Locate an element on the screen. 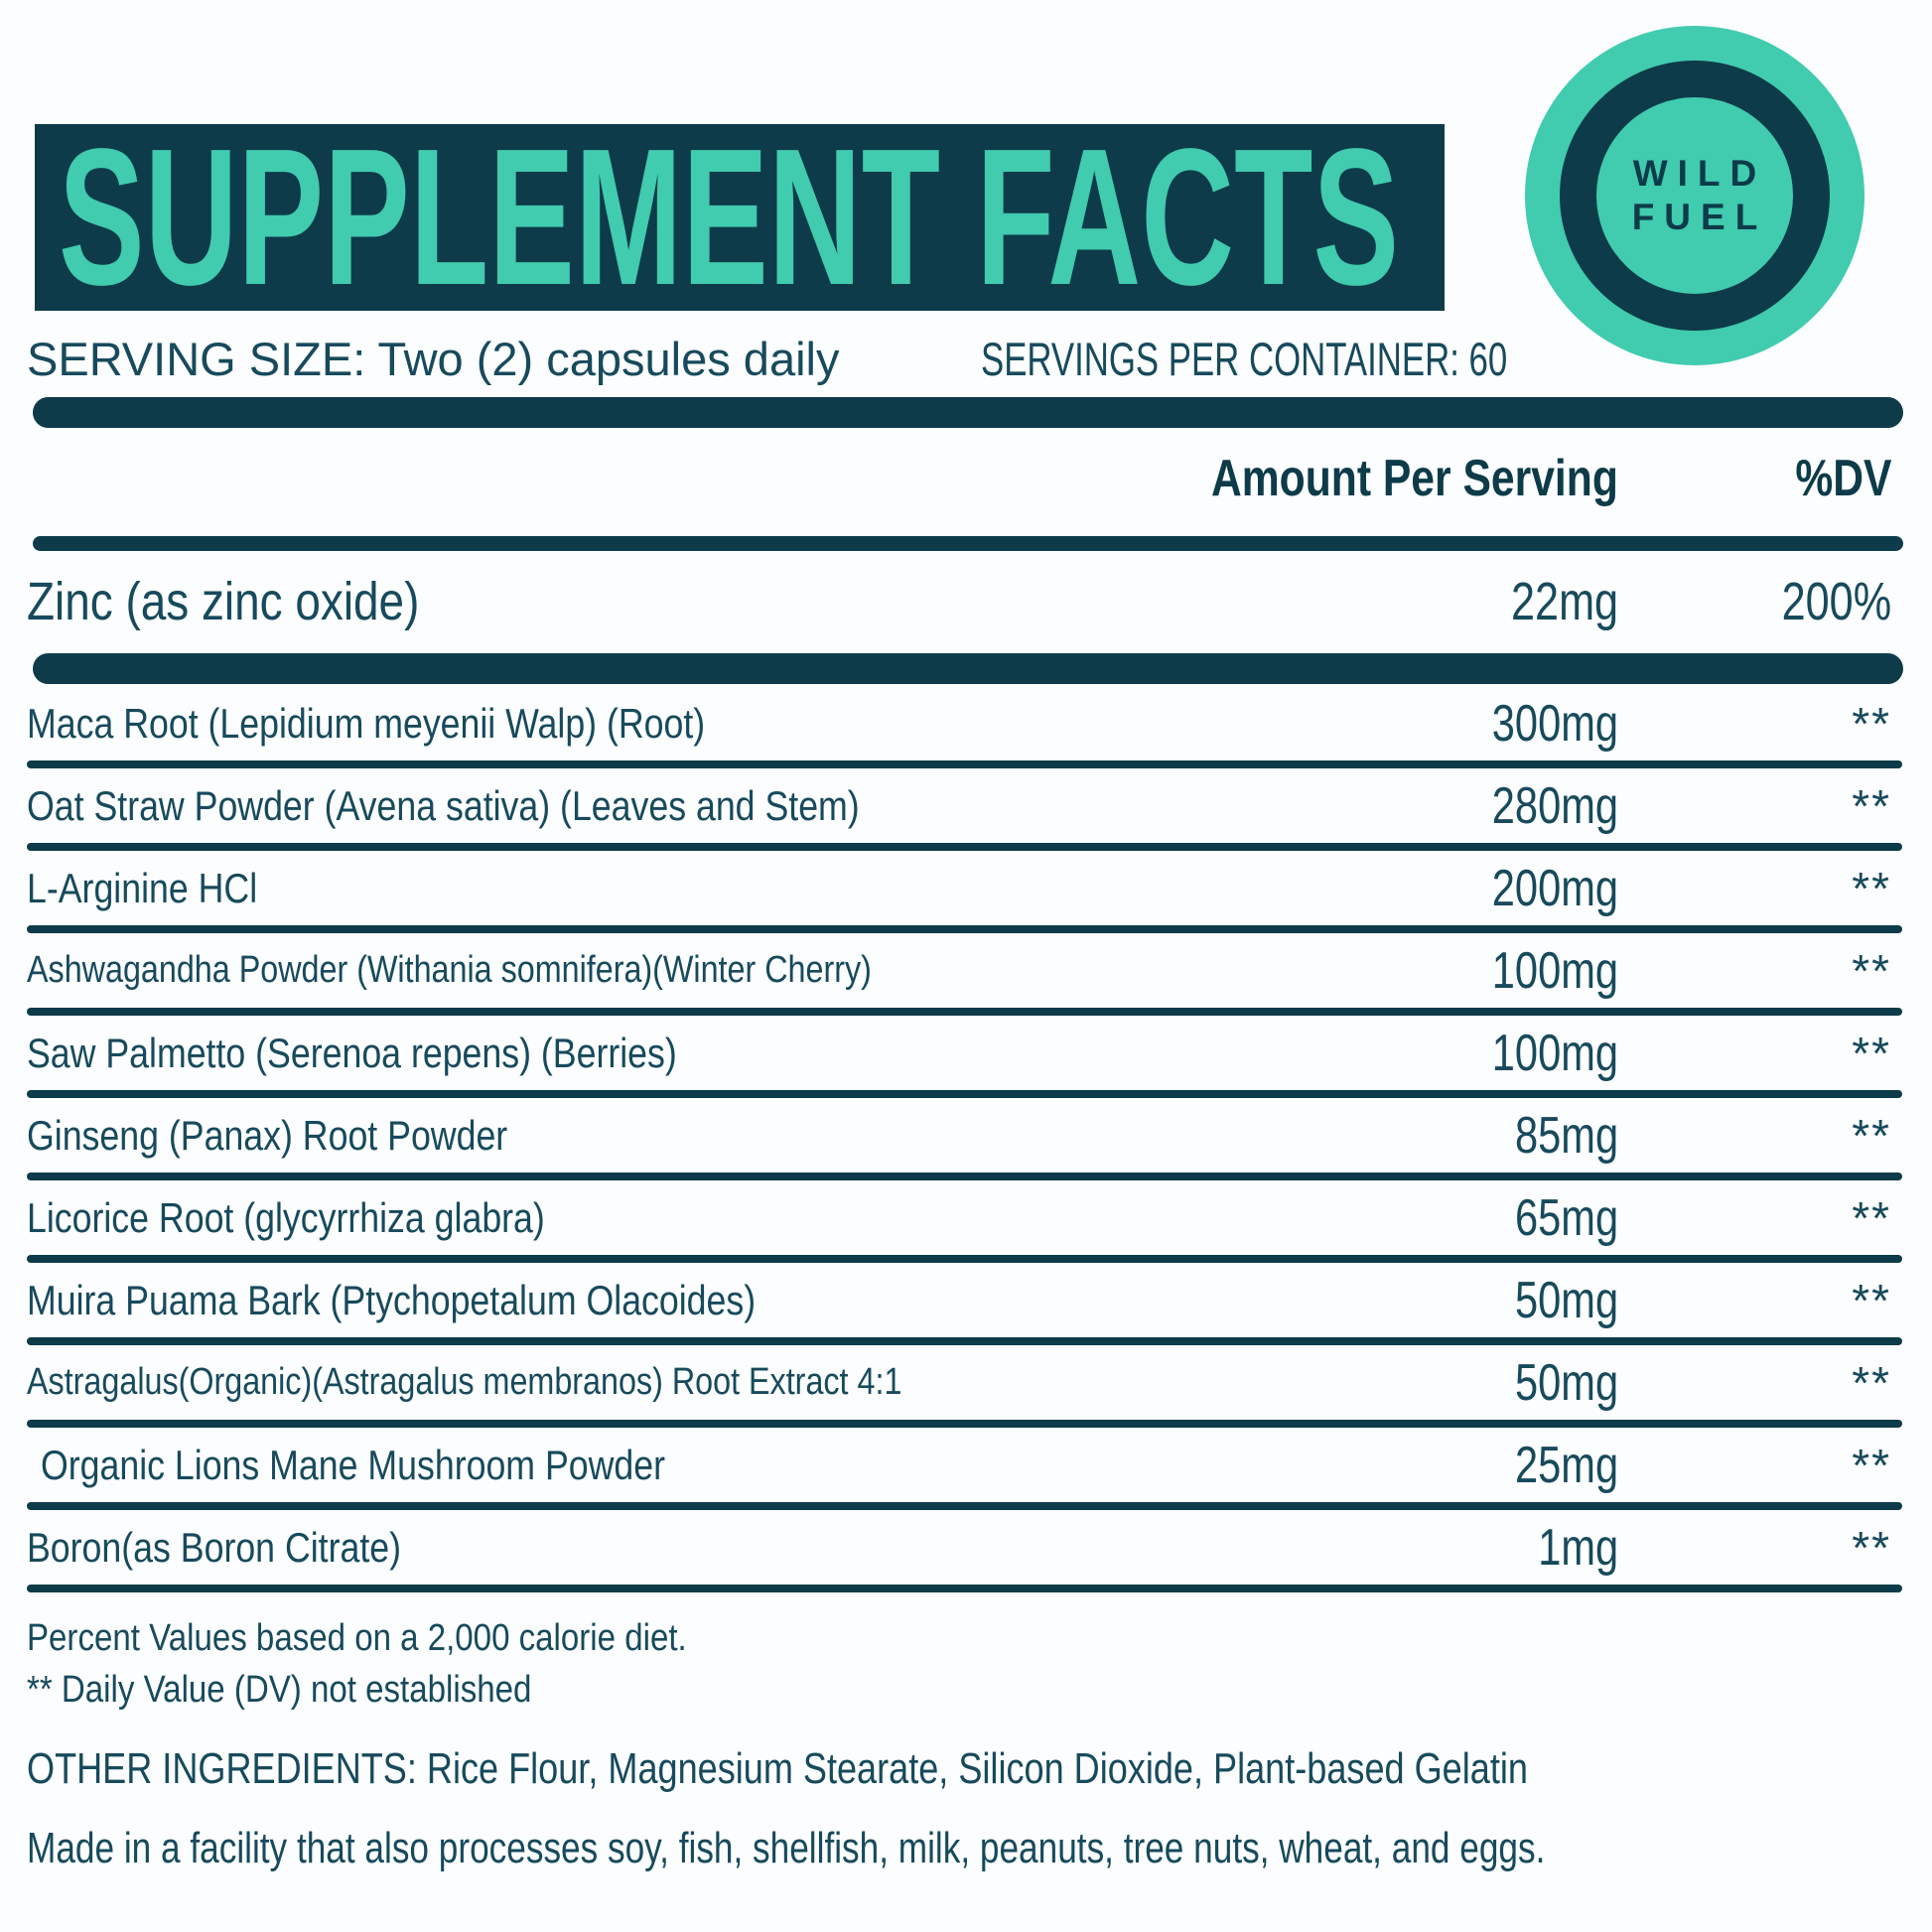  page-title: SUPPLEMENT FACTS is located at coordinates (730, 217).